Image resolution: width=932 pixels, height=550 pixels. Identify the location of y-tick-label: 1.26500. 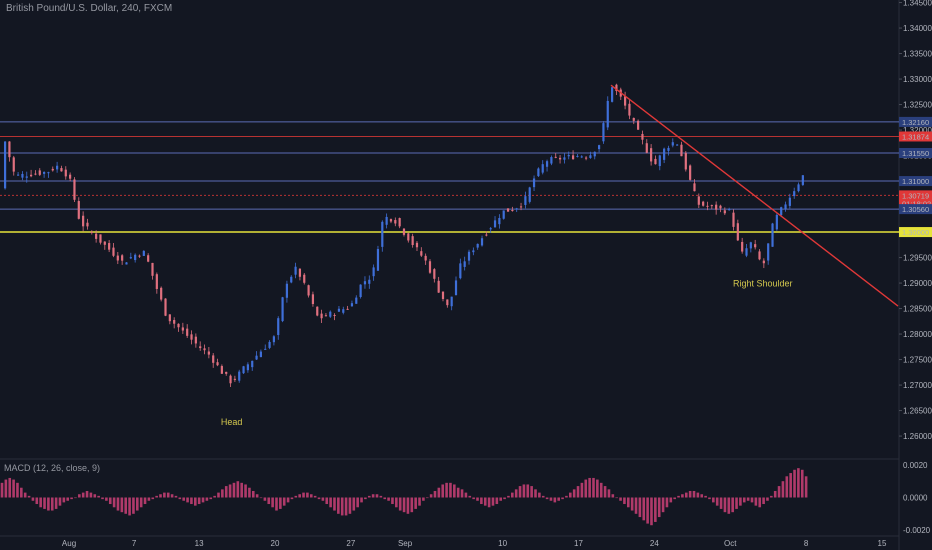
(917, 411).